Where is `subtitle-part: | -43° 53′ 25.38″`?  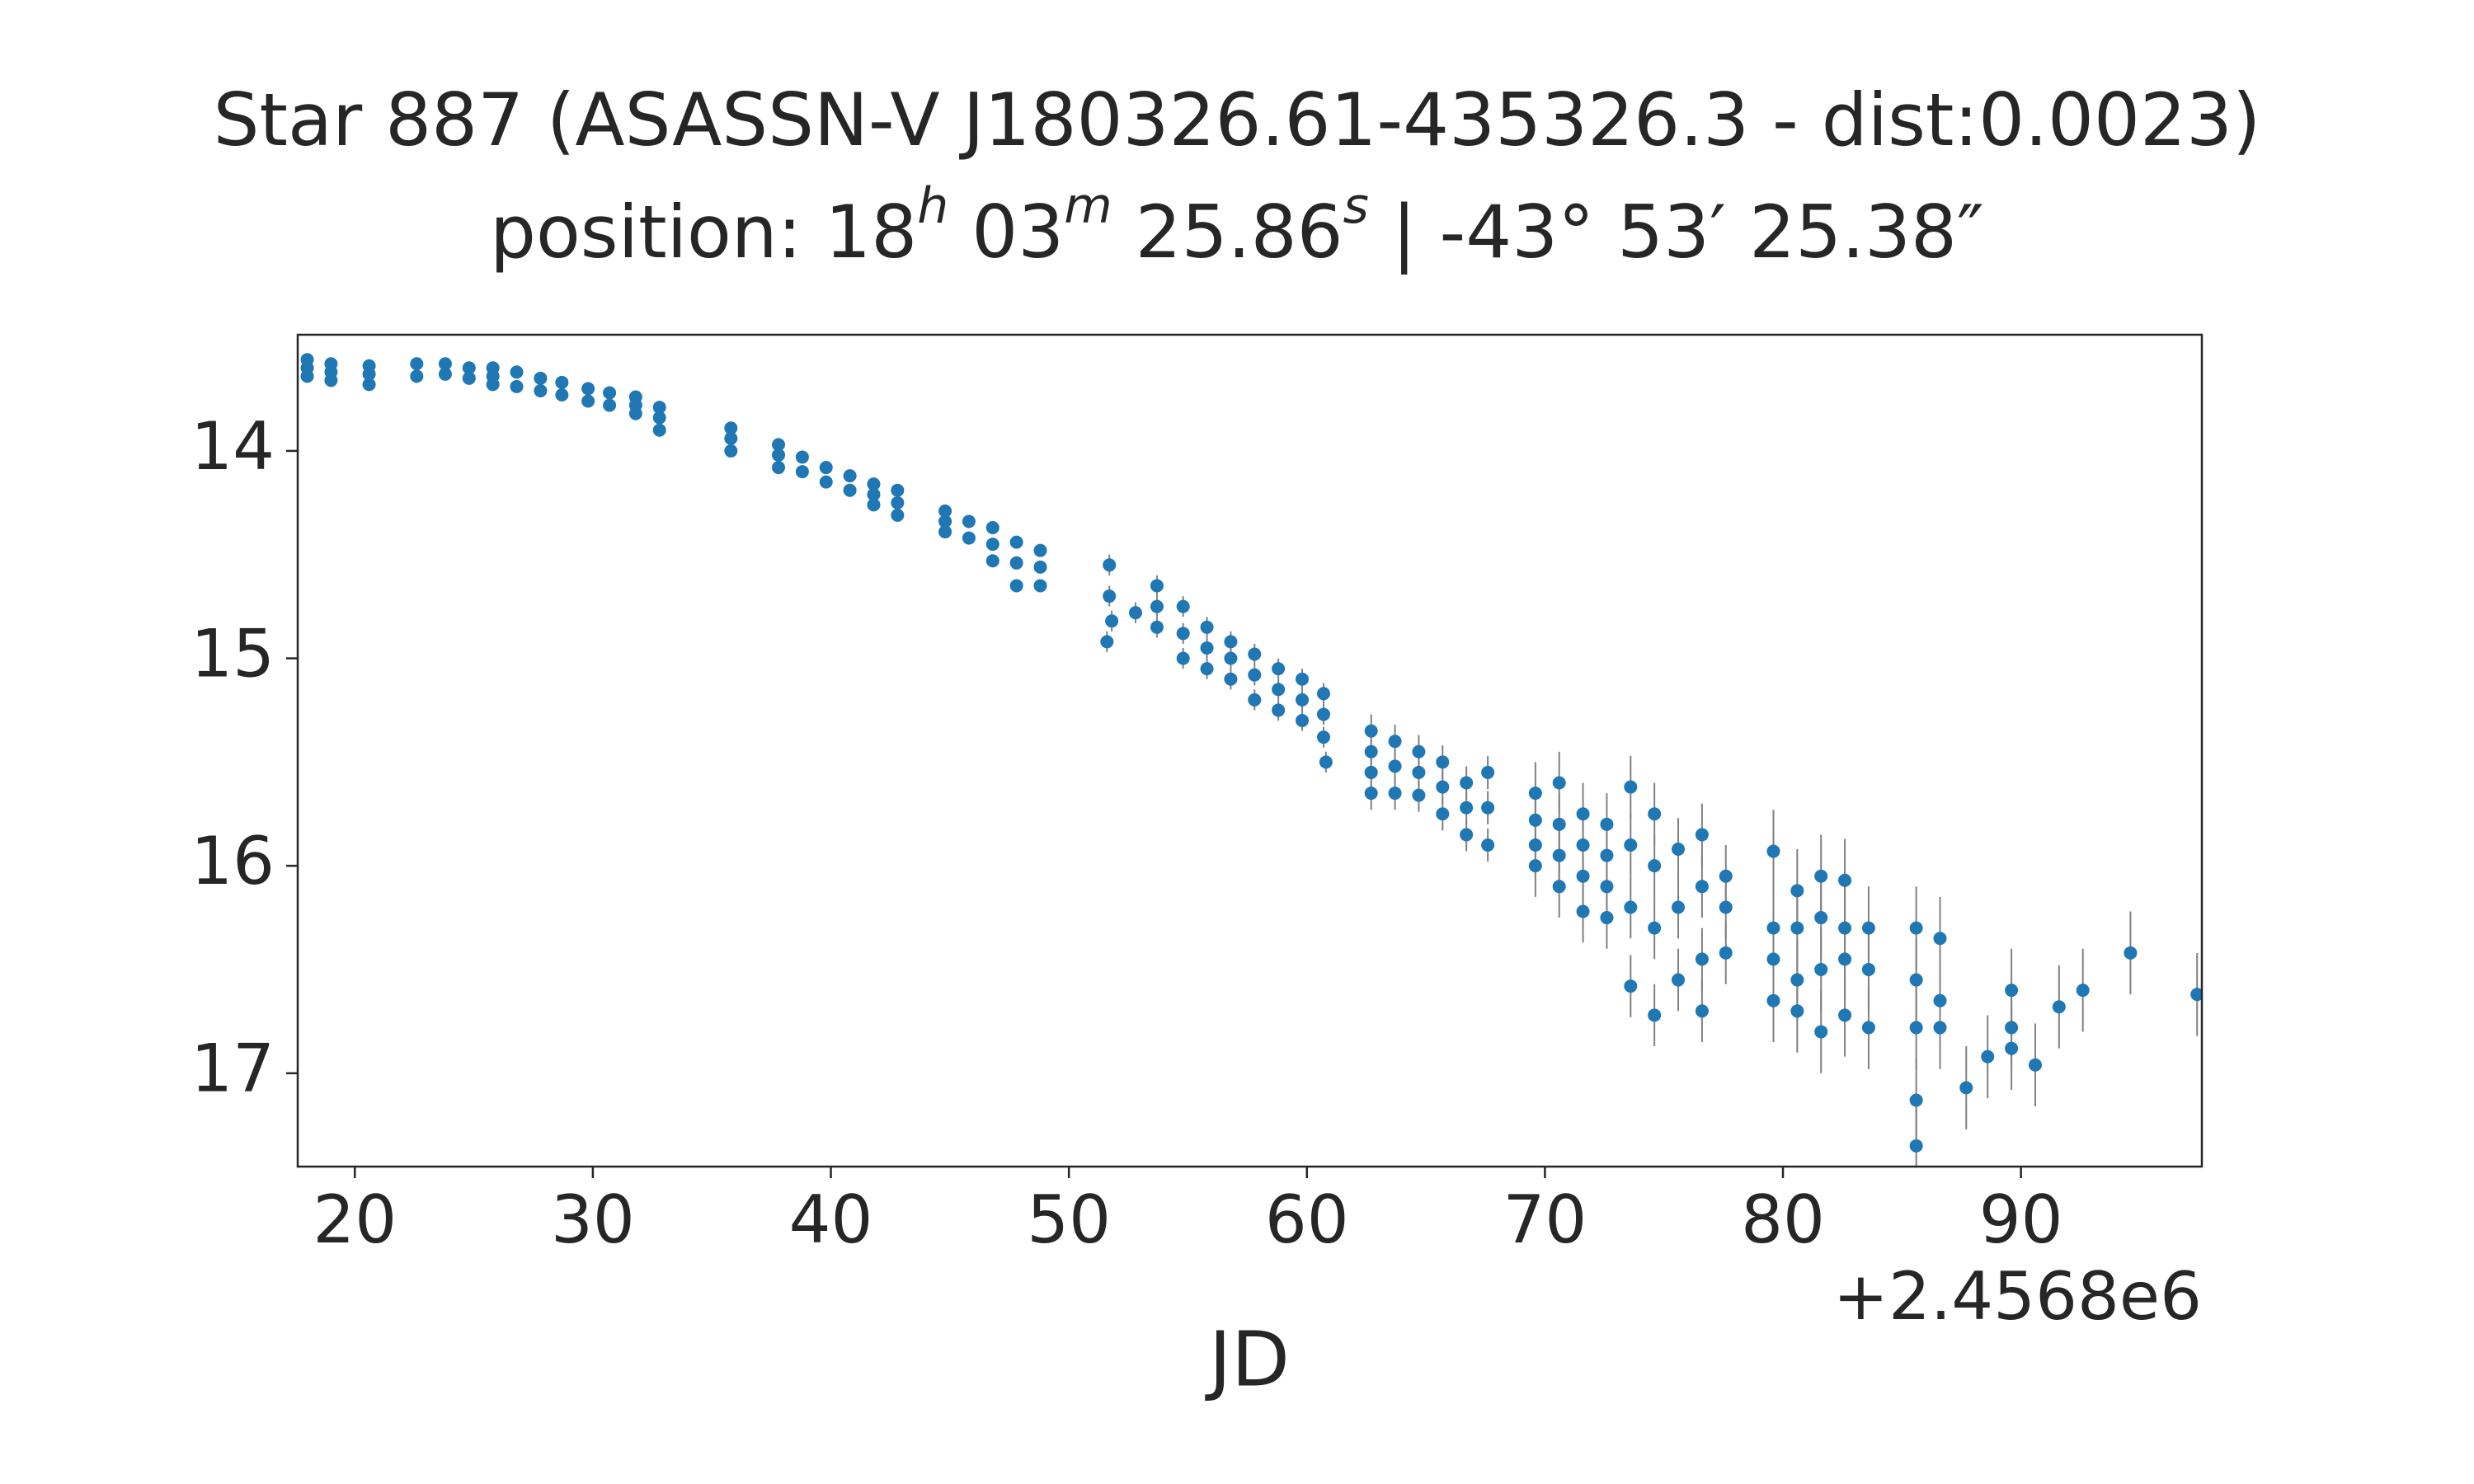 subtitle-part: | -43° 53′ 25.38″ is located at coordinates (1676, 233).